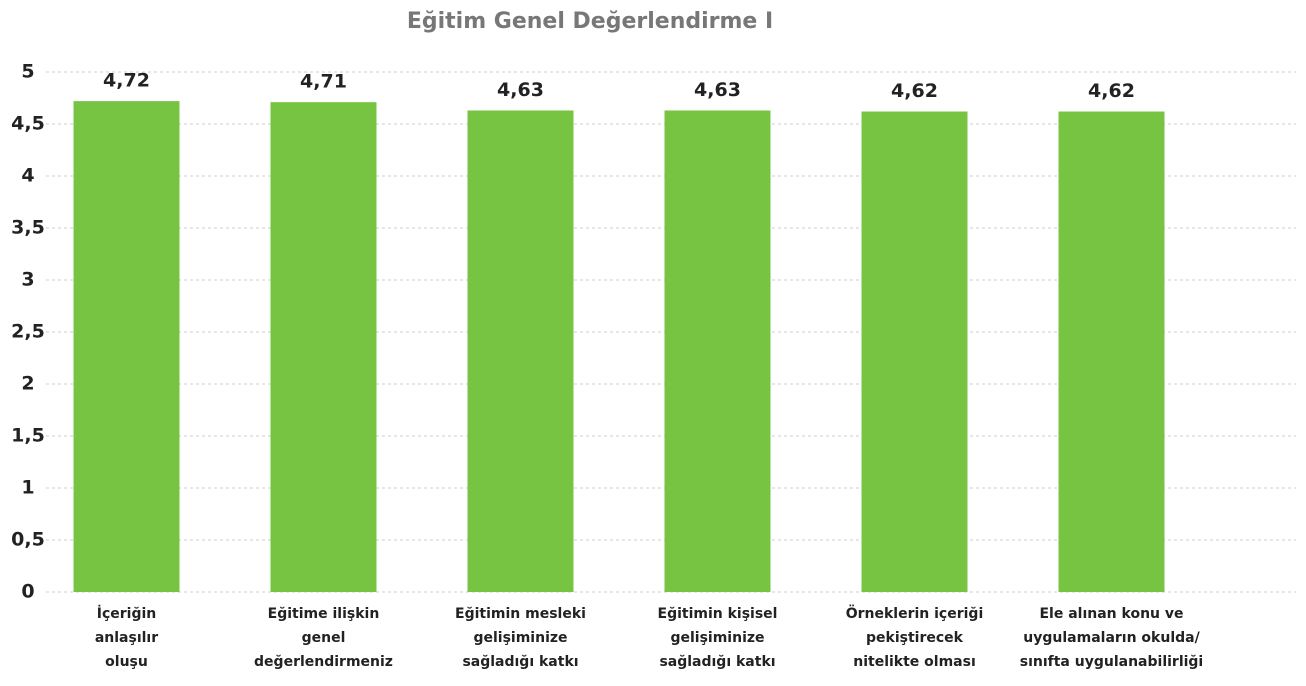  What do you see at coordinates (28, 228) in the screenshot?
I see `y-tick-label: 3,5` at bounding box center [28, 228].